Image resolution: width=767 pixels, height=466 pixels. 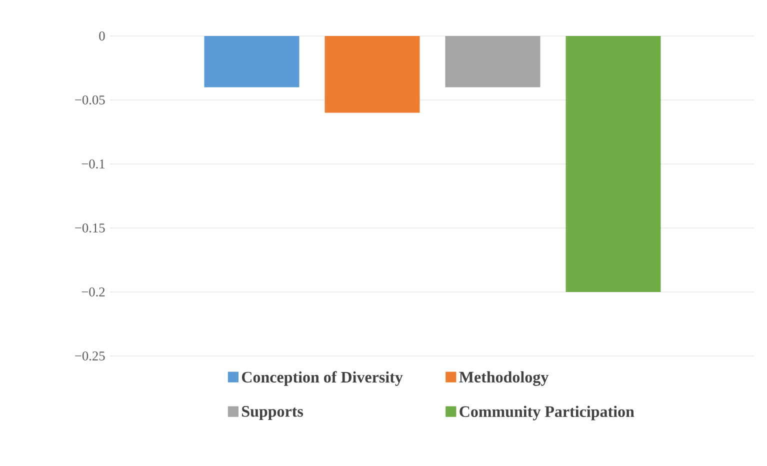 I want to click on y-tick-label: −0.15, so click(x=90, y=228).